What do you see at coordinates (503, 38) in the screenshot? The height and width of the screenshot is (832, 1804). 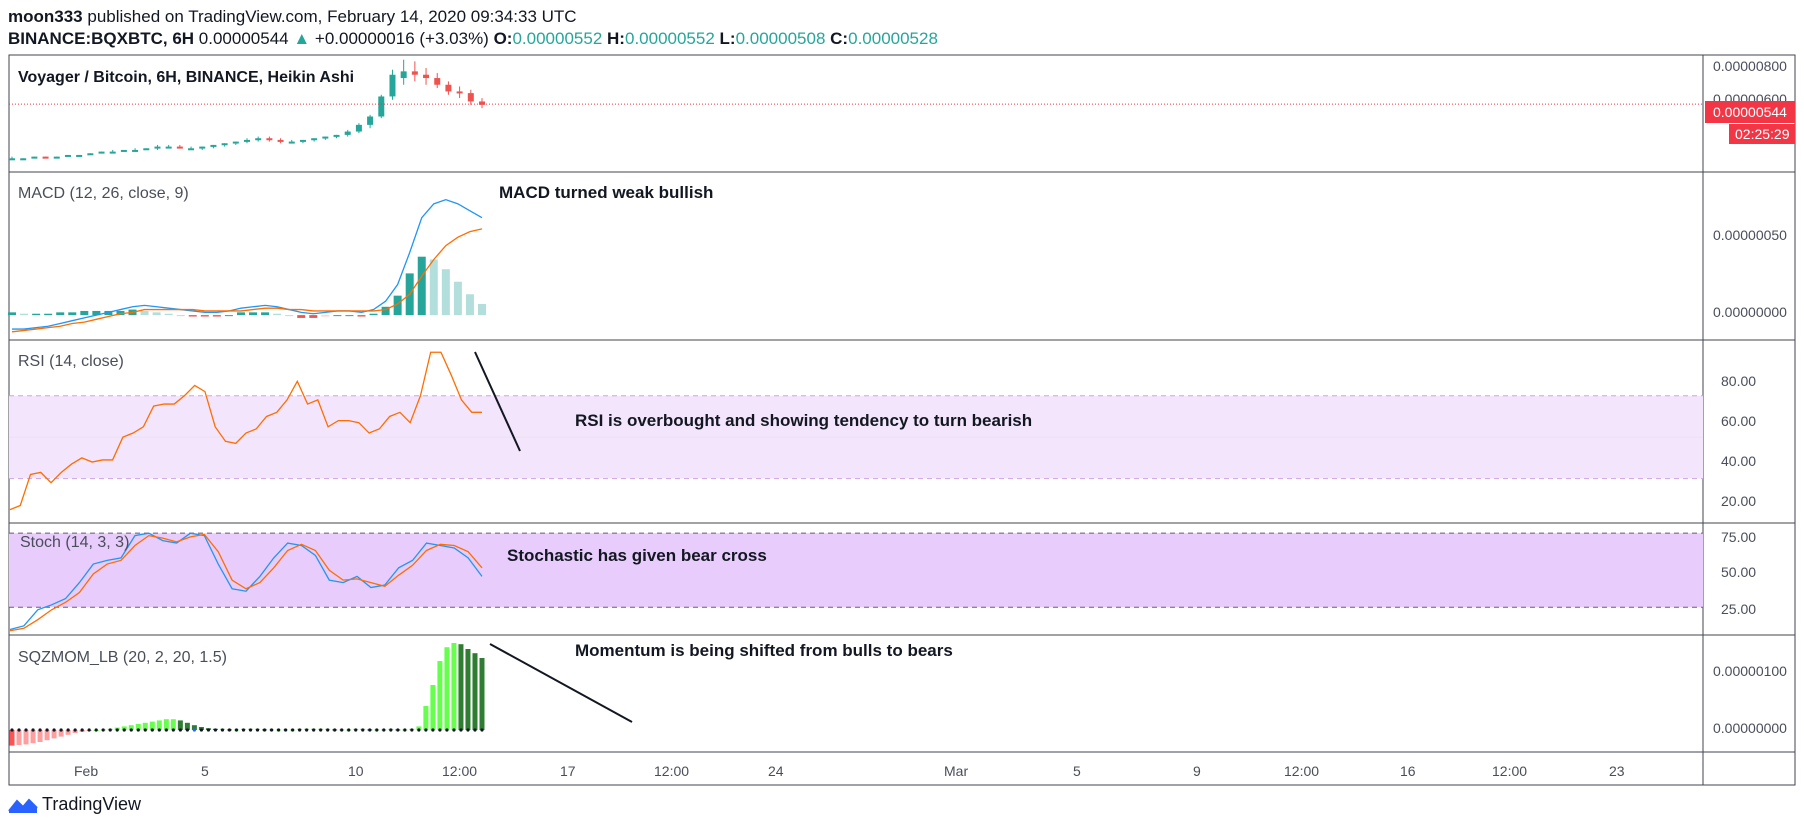 I see `open-label: O:` at bounding box center [503, 38].